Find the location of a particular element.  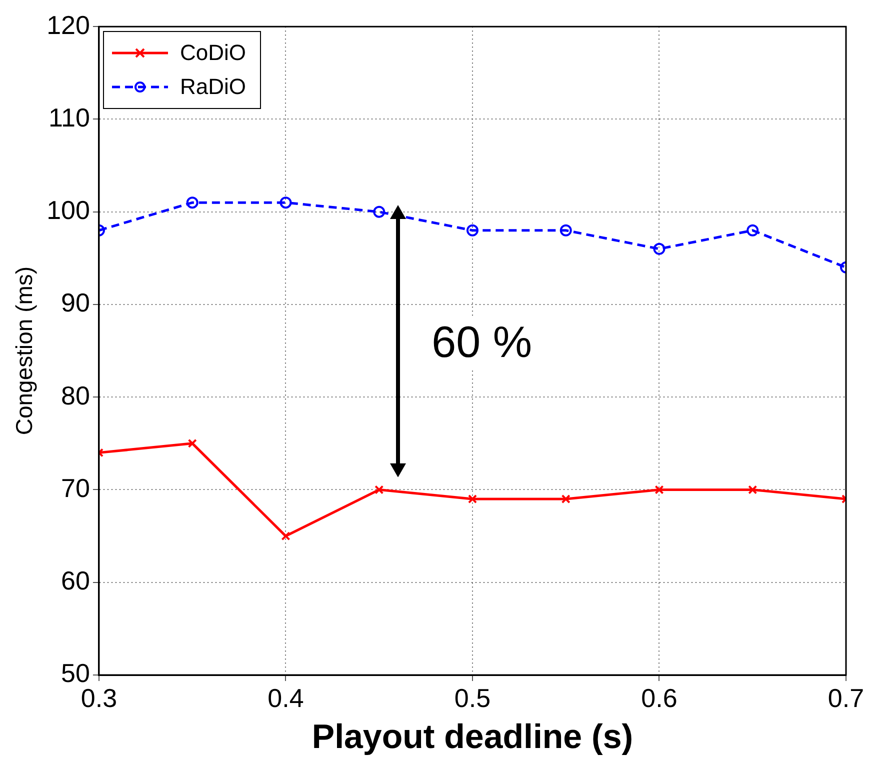

x-axis-title: Playout deadline (s) is located at coordinates (473, 737).